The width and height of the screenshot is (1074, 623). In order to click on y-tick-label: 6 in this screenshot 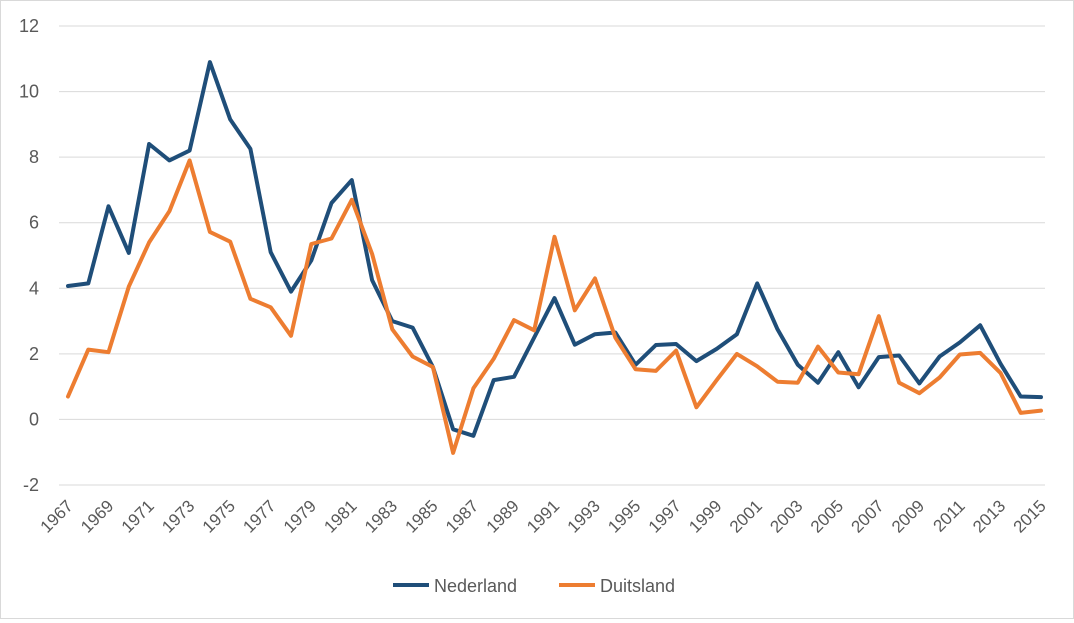, I will do `click(34, 223)`.